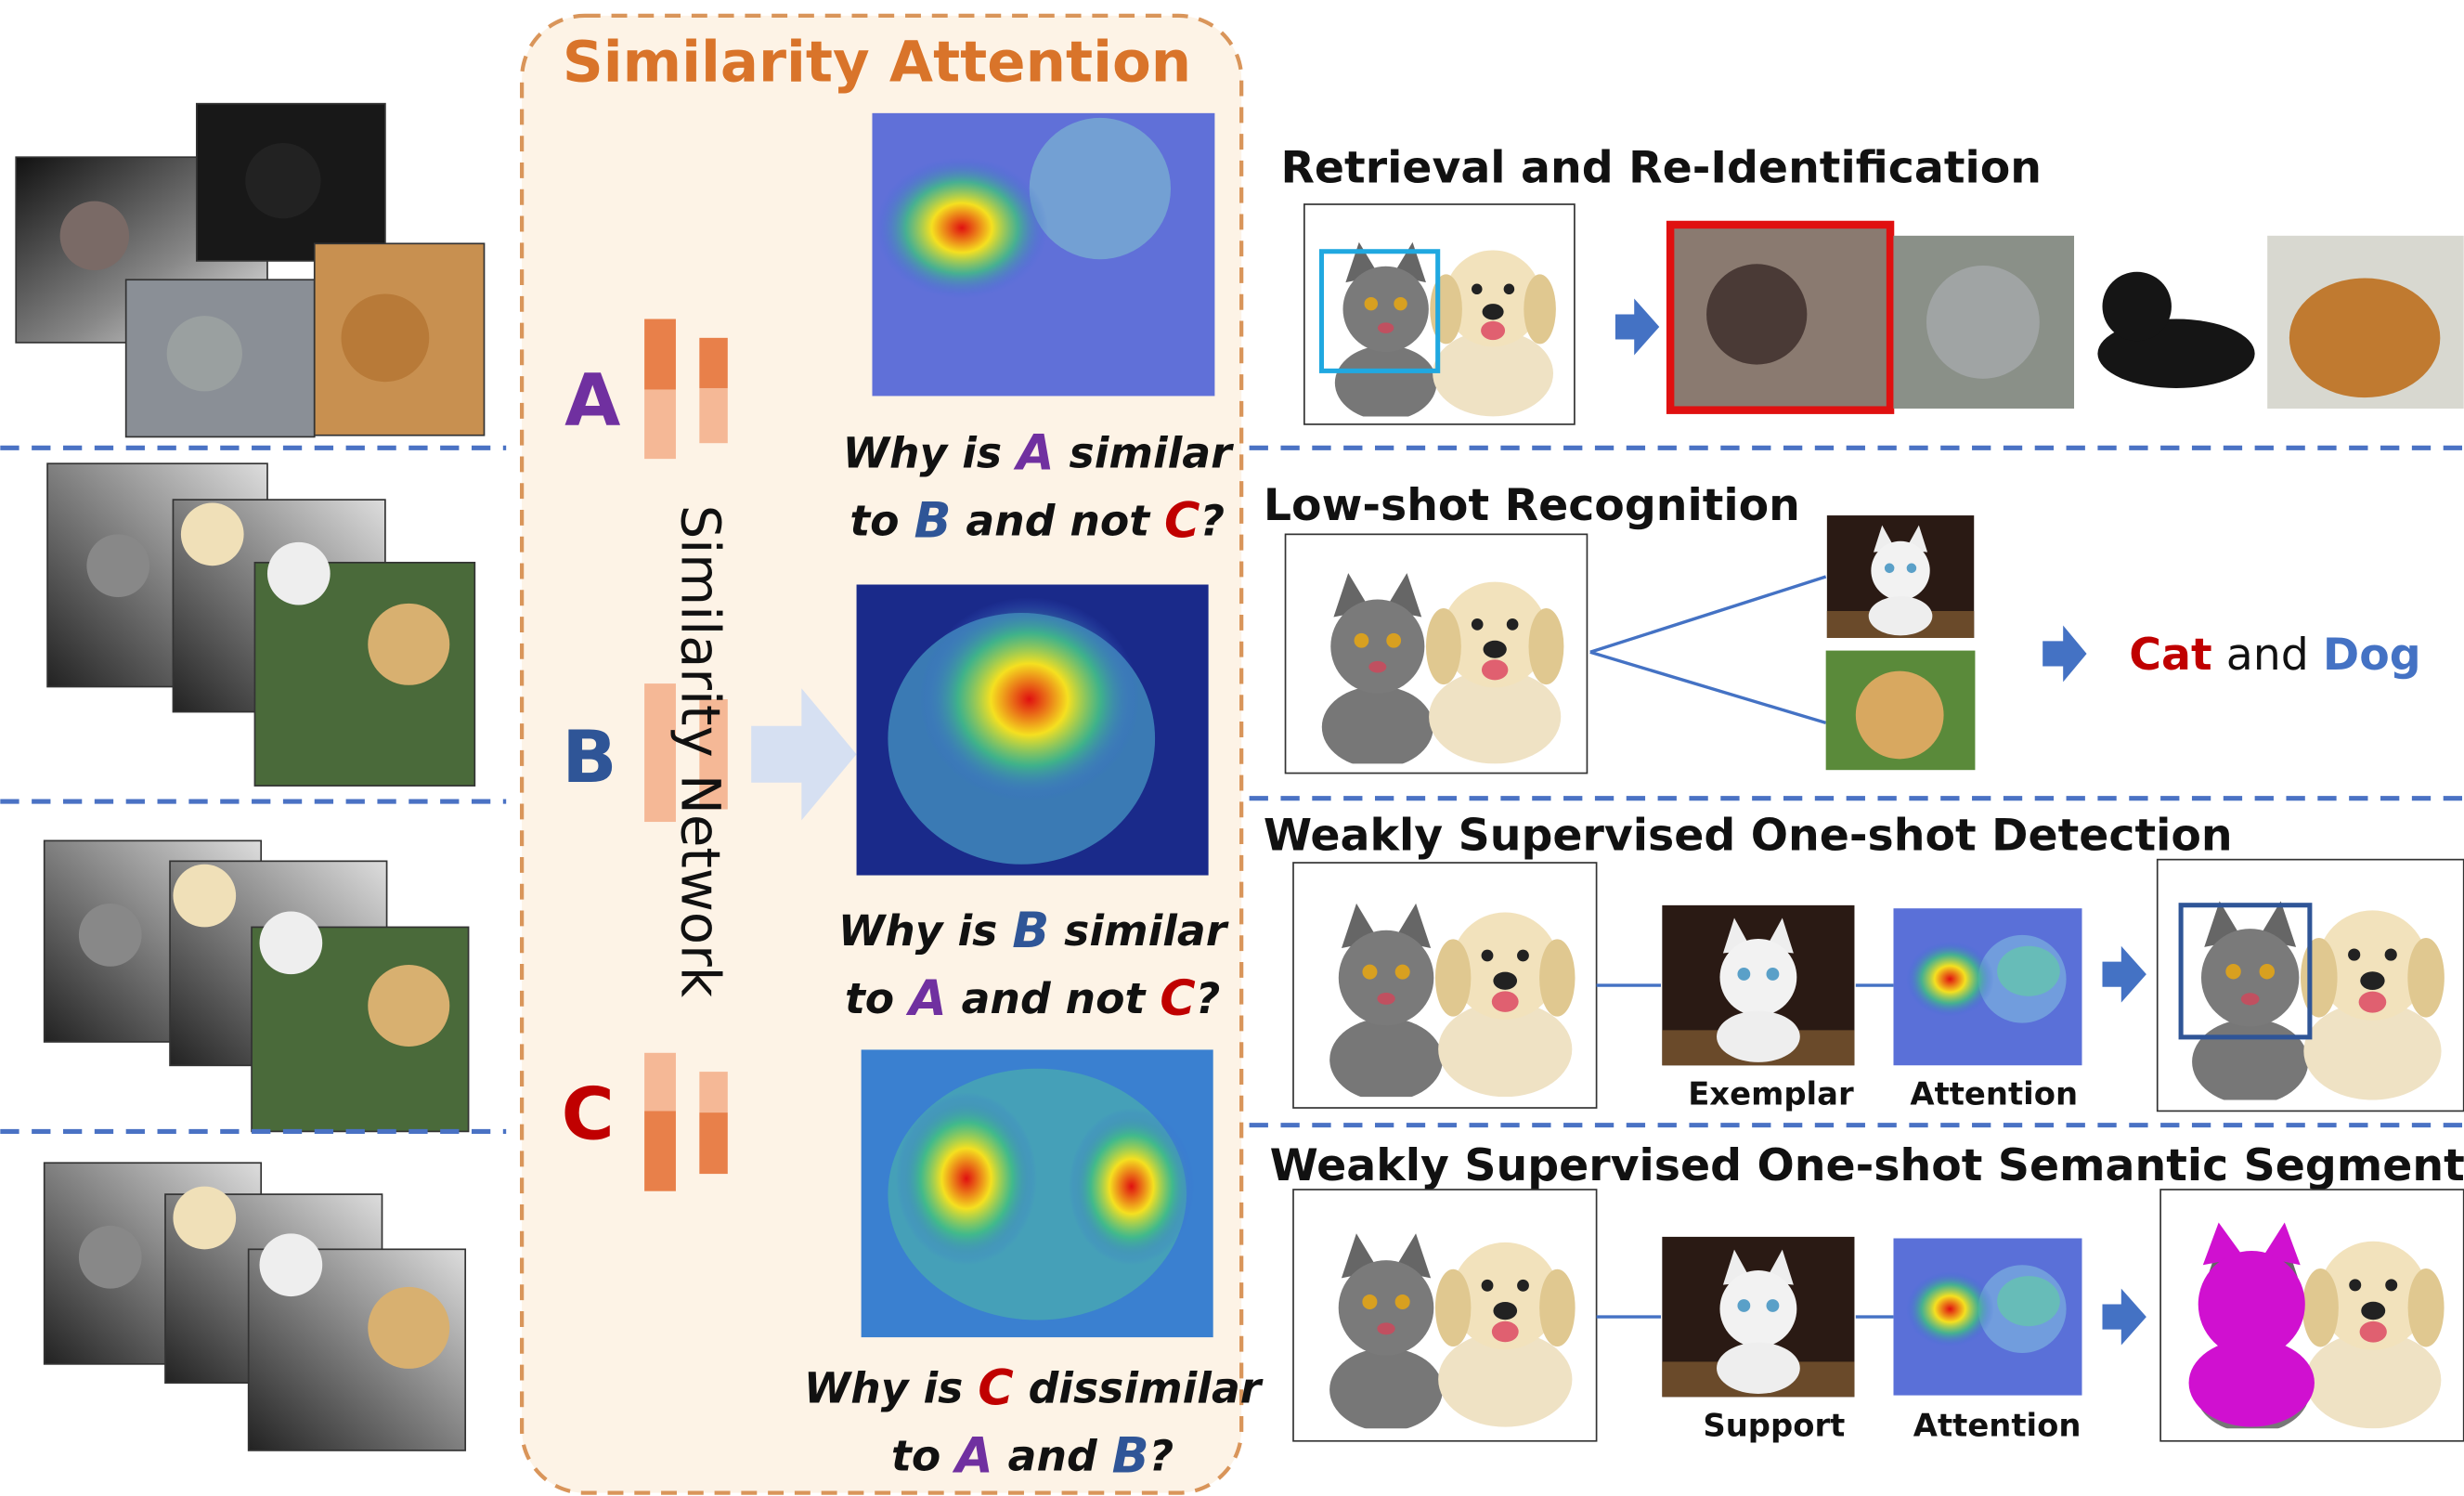 The width and height of the screenshot is (2464, 1496). What do you see at coordinates (2065, 317) in the screenshot?
I see `retrieved-images` at bounding box center [2065, 317].